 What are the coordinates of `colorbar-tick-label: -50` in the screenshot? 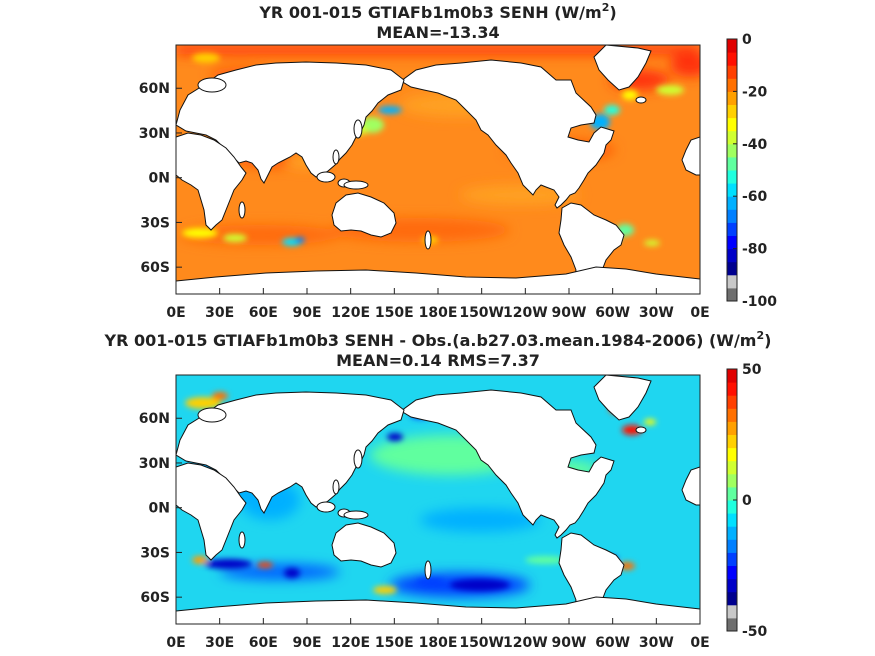 It's located at (755, 632).